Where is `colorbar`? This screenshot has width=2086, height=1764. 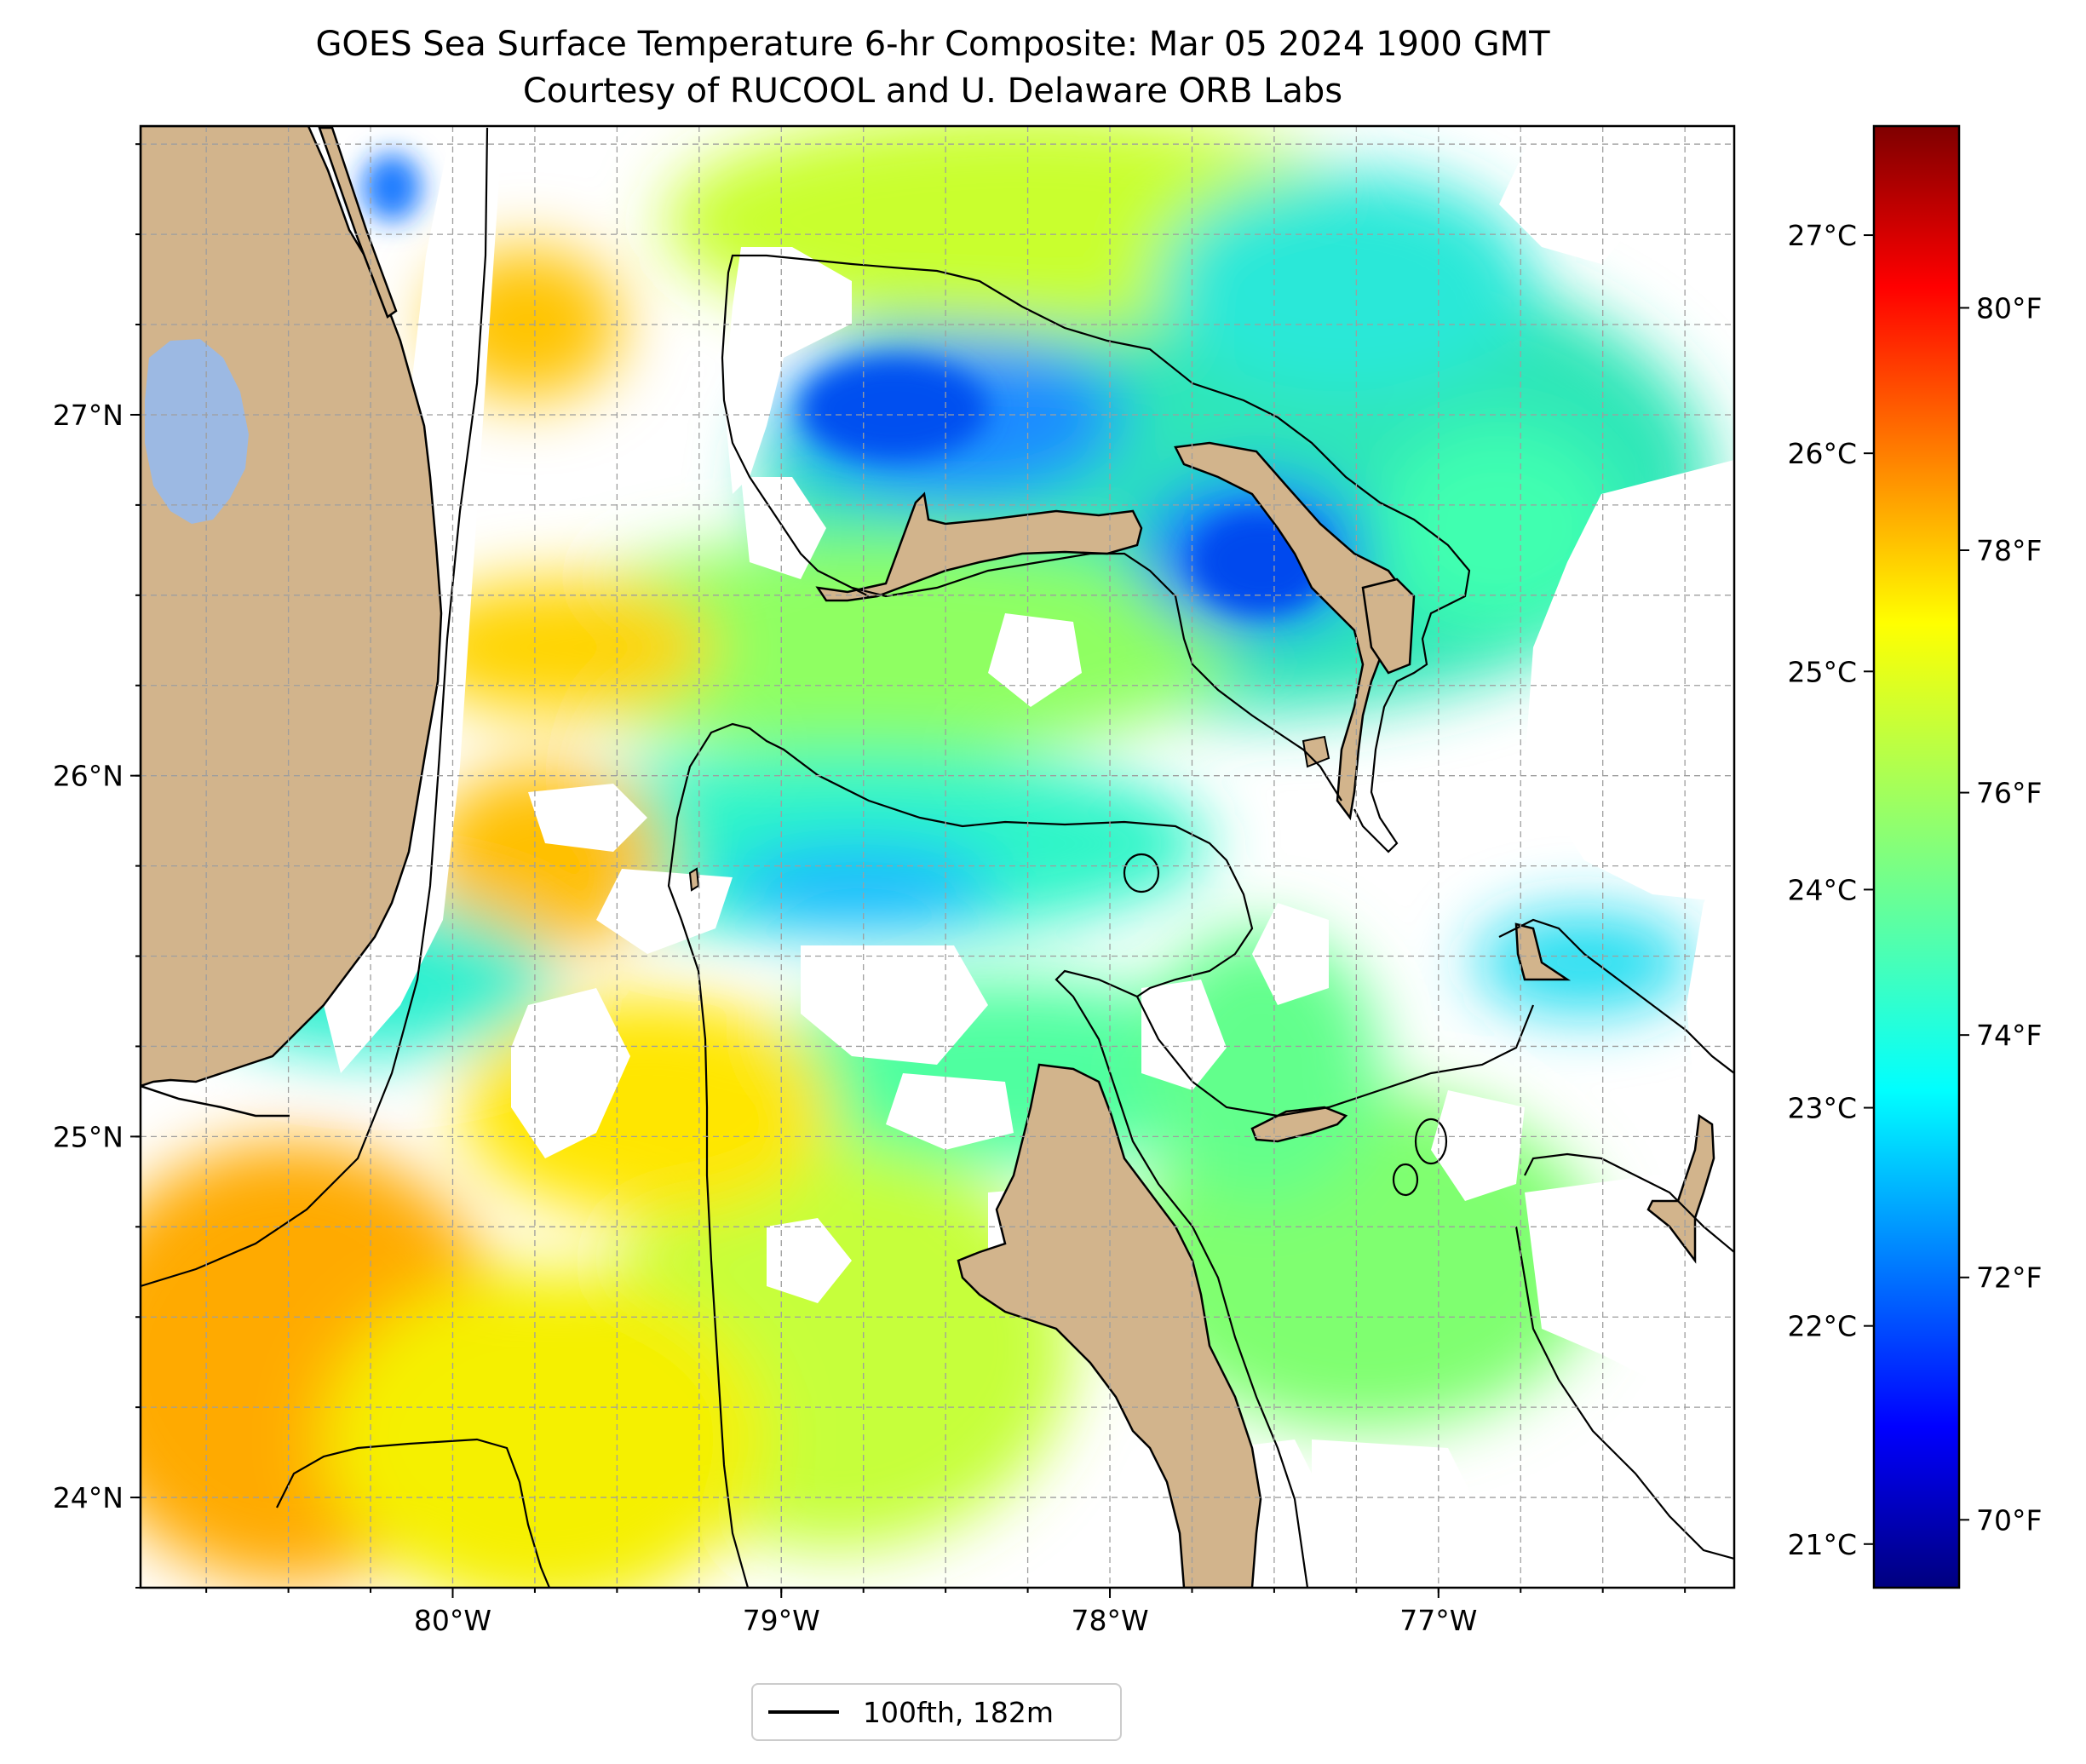
colorbar is located at coordinates (1916, 856).